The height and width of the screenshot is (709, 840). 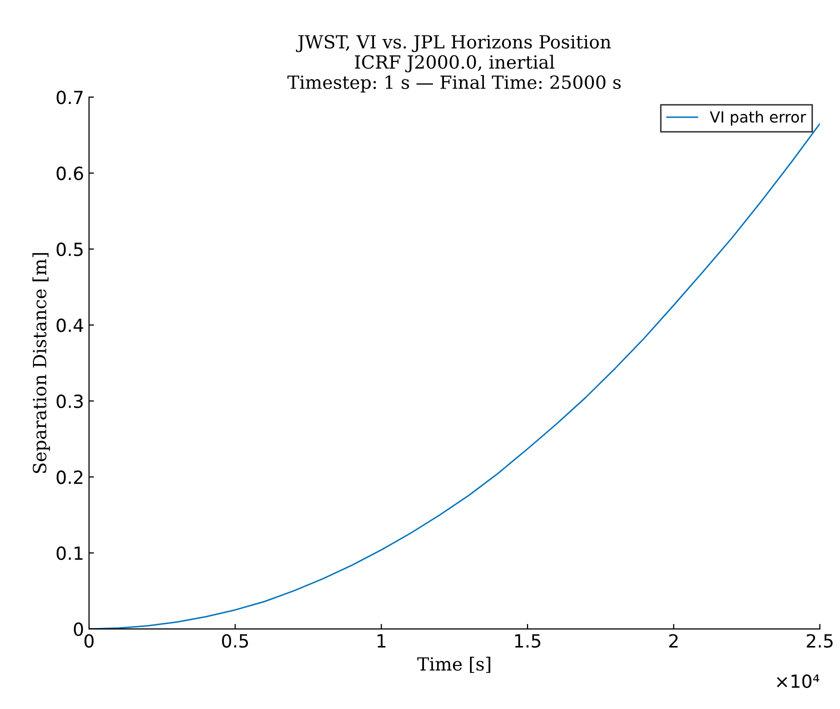 I want to click on y-axis-title: Separation Distance [m], so click(x=41, y=363).